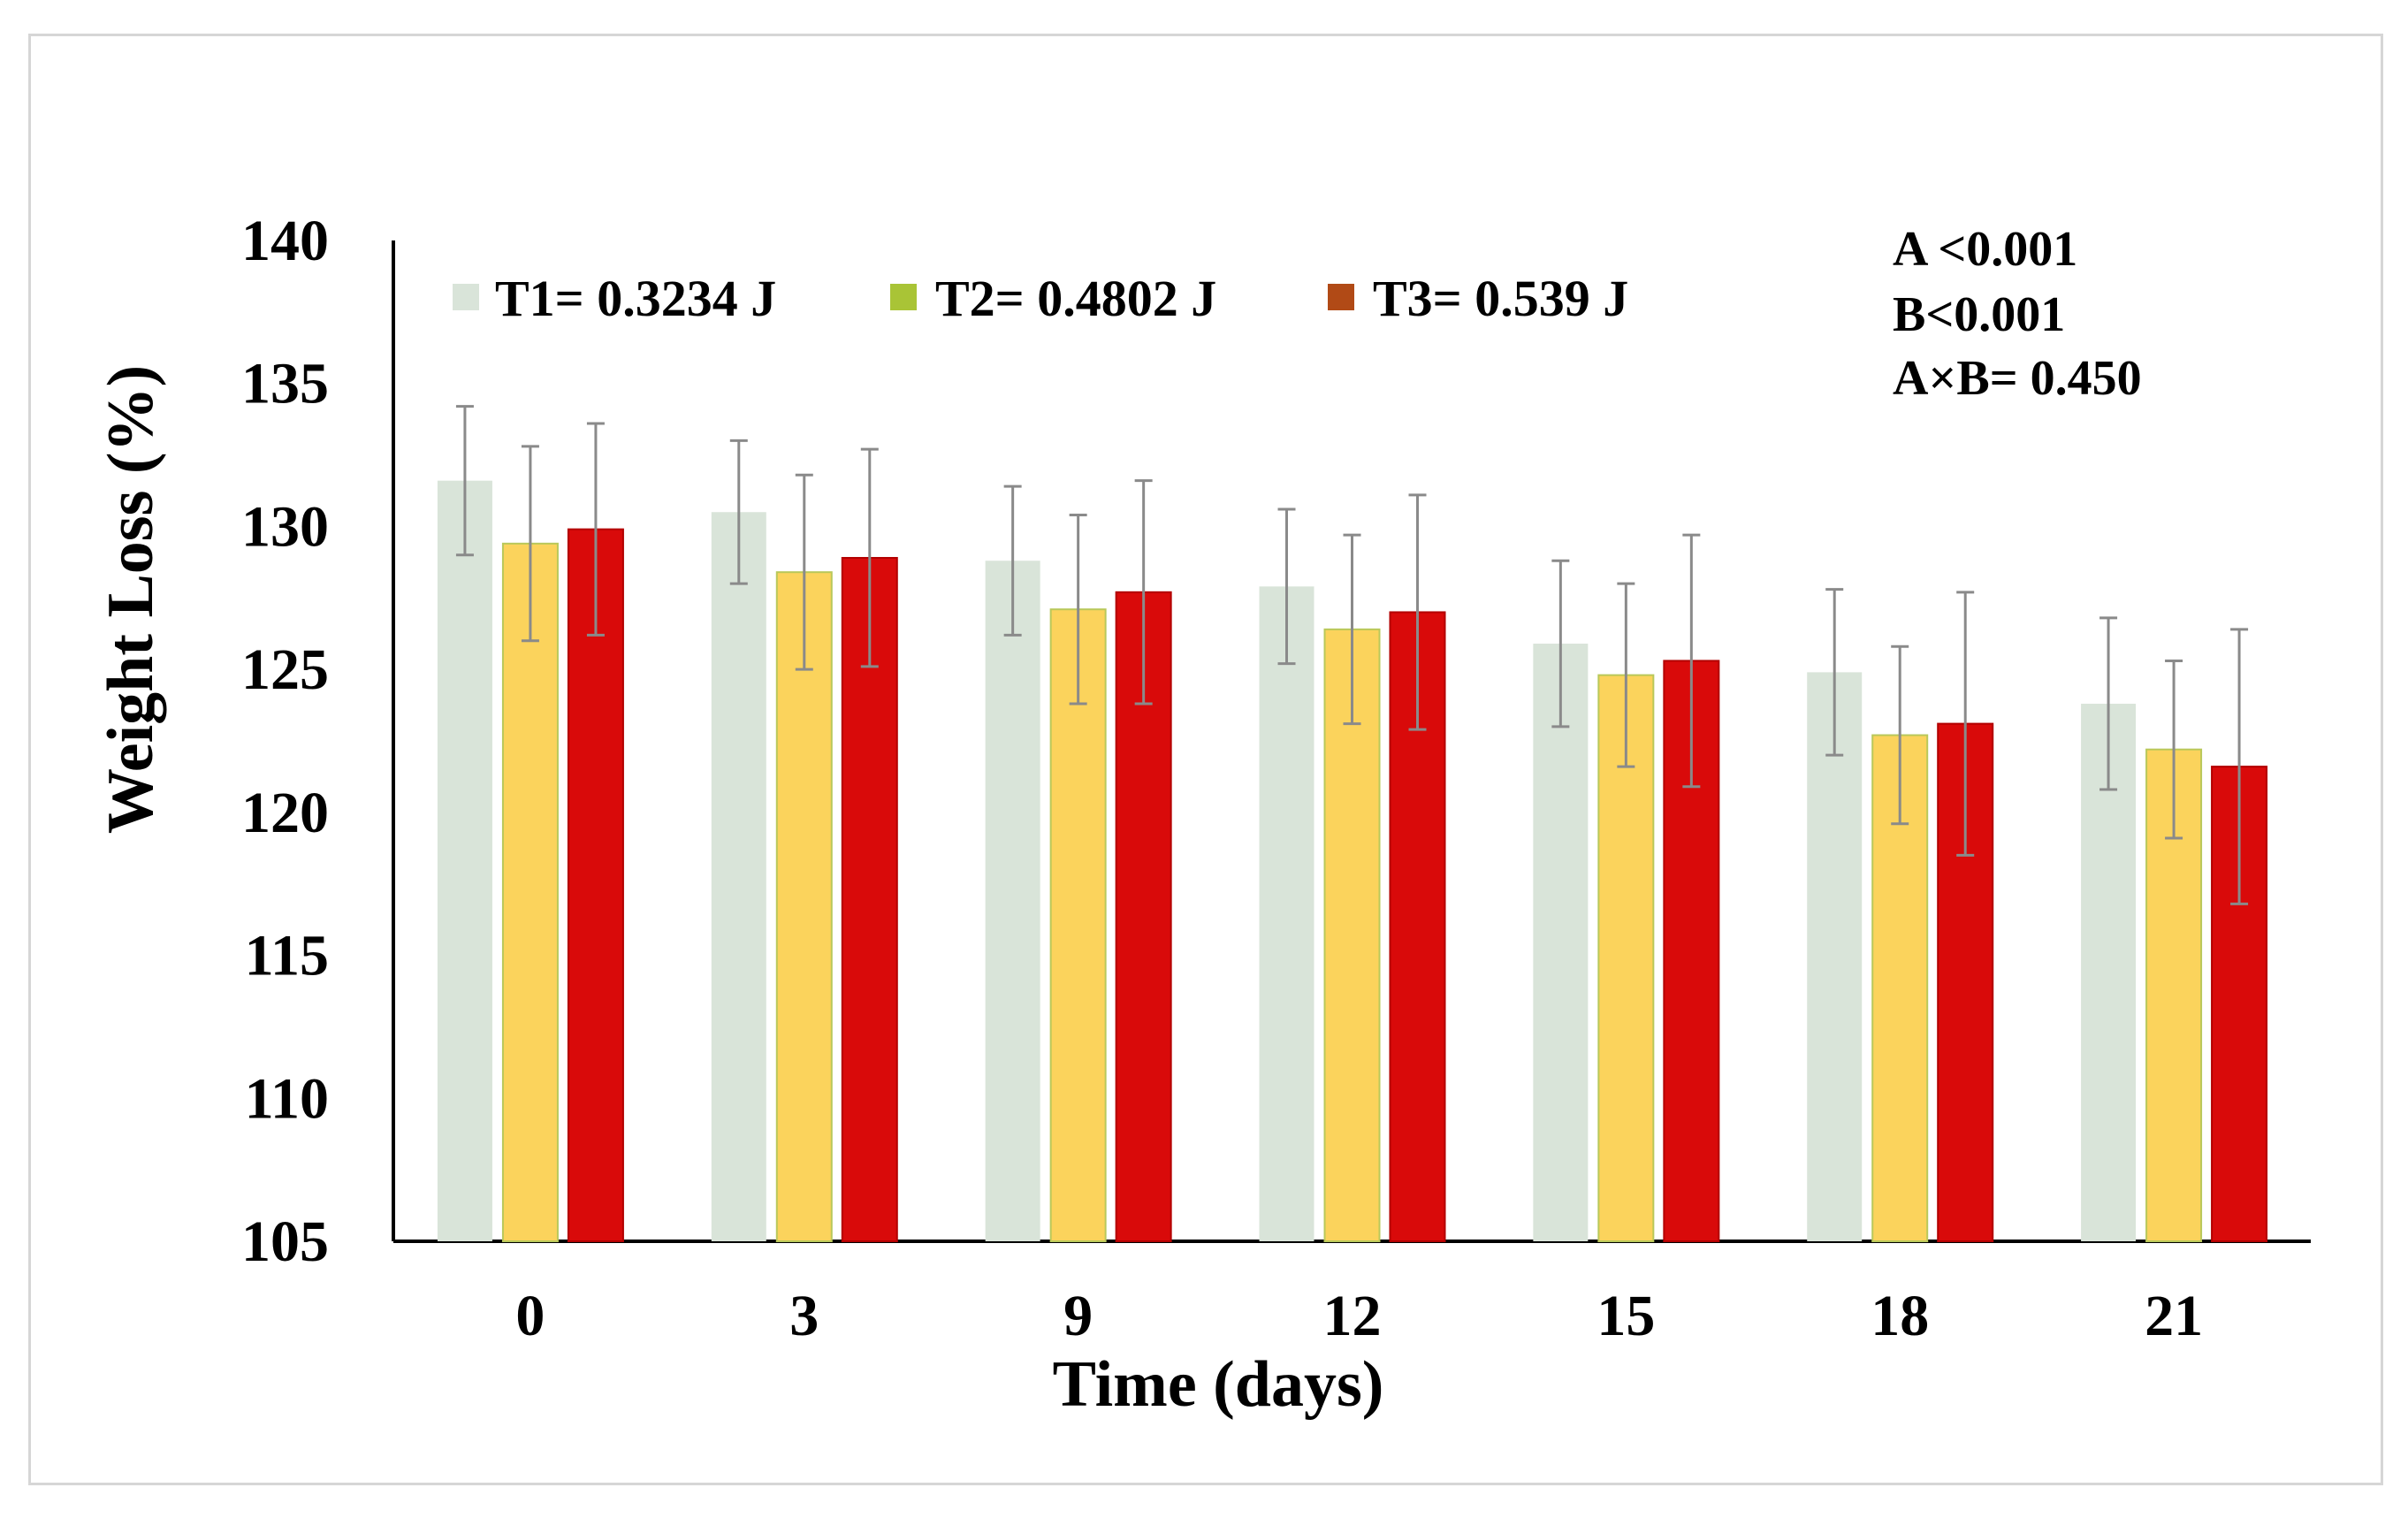 This screenshot has height=1518, width=2408. What do you see at coordinates (285, 526) in the screenshot?
I see `y-tick-label-130: 130` at bounding box center [285, 526].